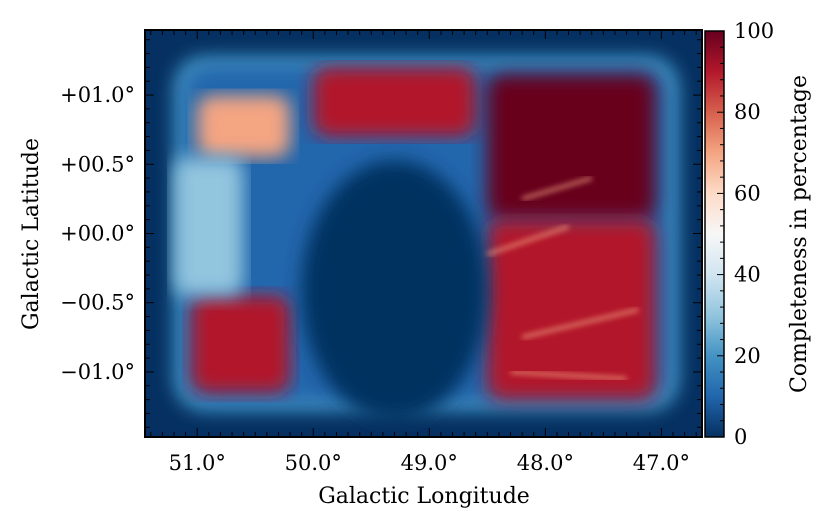 The width and height of the screenshot is (830, 529). I want to click on region-central-hole, so click(394, 290).